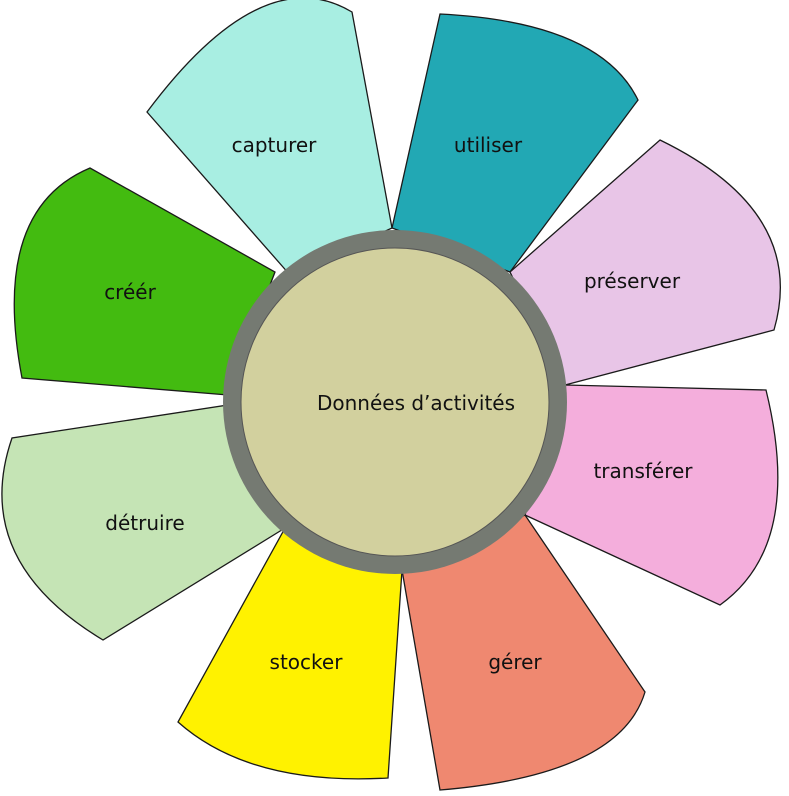 The height and width of the screenshot is (796, 789). Describe the element at coordinates (651, 495) in the screenshot. I see `petal-transferer` at that location.